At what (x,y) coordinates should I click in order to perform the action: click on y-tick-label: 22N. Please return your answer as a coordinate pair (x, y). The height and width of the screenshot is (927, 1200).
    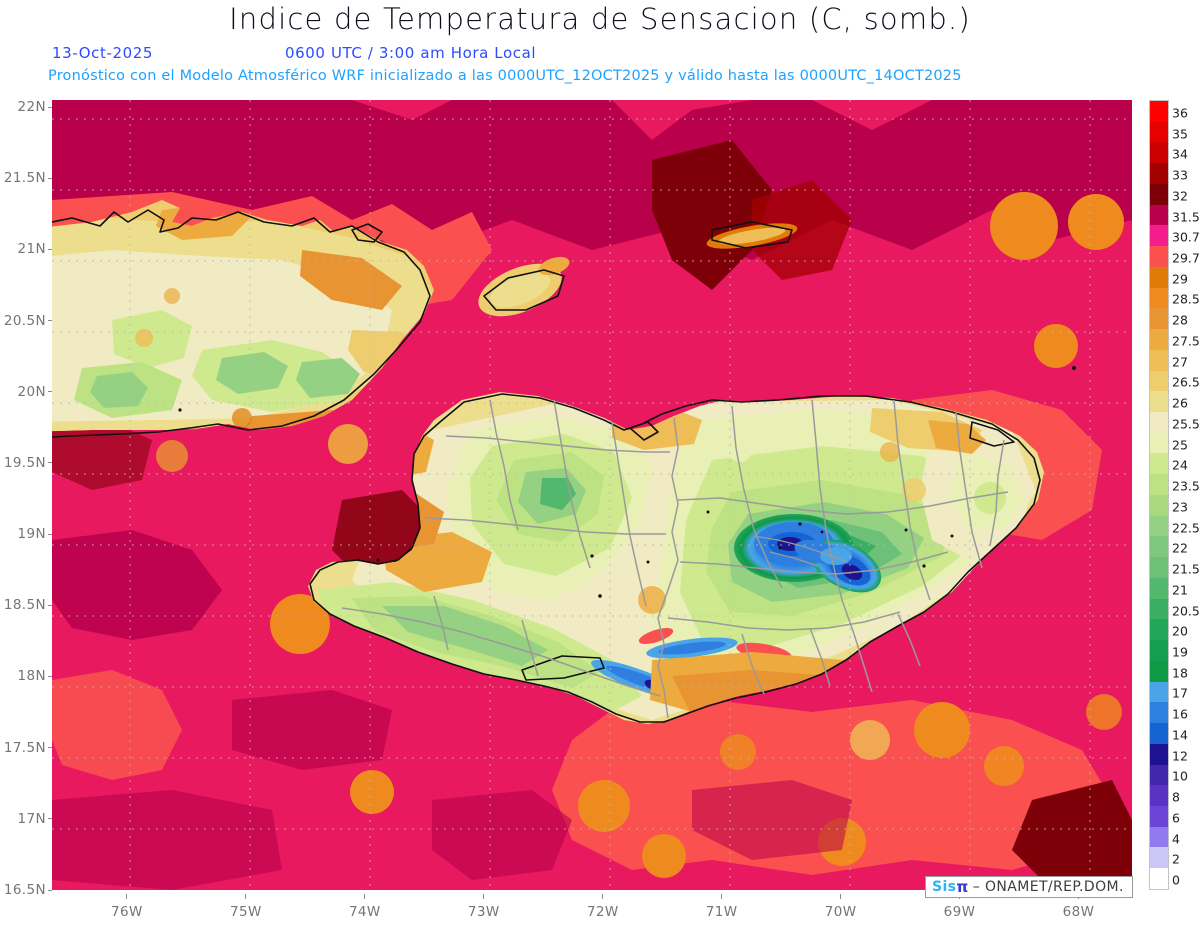
    Looking at the image, I should click on (31, 107).